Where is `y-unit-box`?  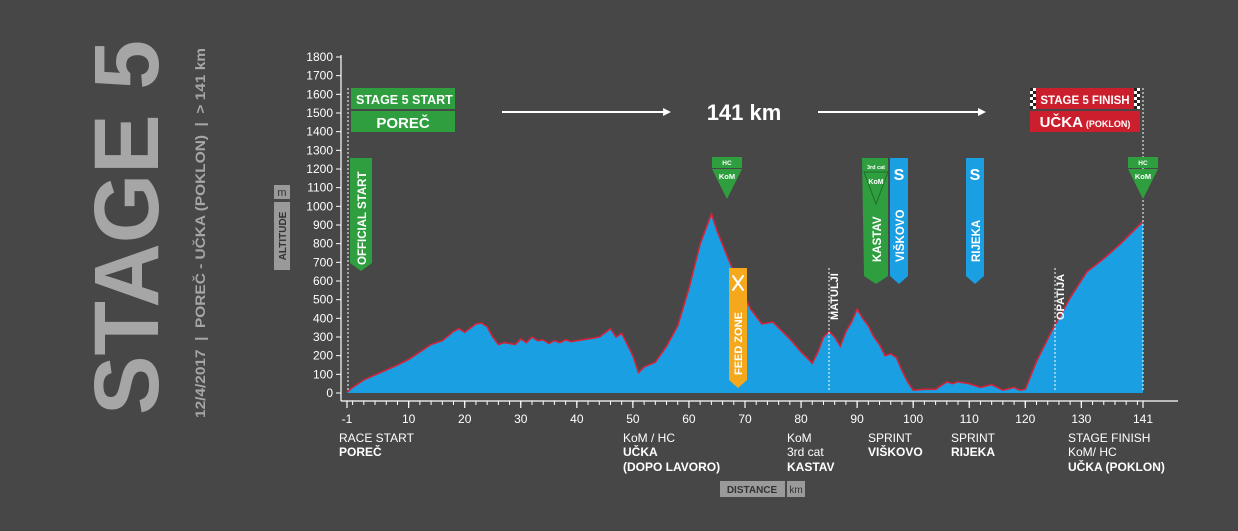 y-unit-box is located at coordinates (282, 192).